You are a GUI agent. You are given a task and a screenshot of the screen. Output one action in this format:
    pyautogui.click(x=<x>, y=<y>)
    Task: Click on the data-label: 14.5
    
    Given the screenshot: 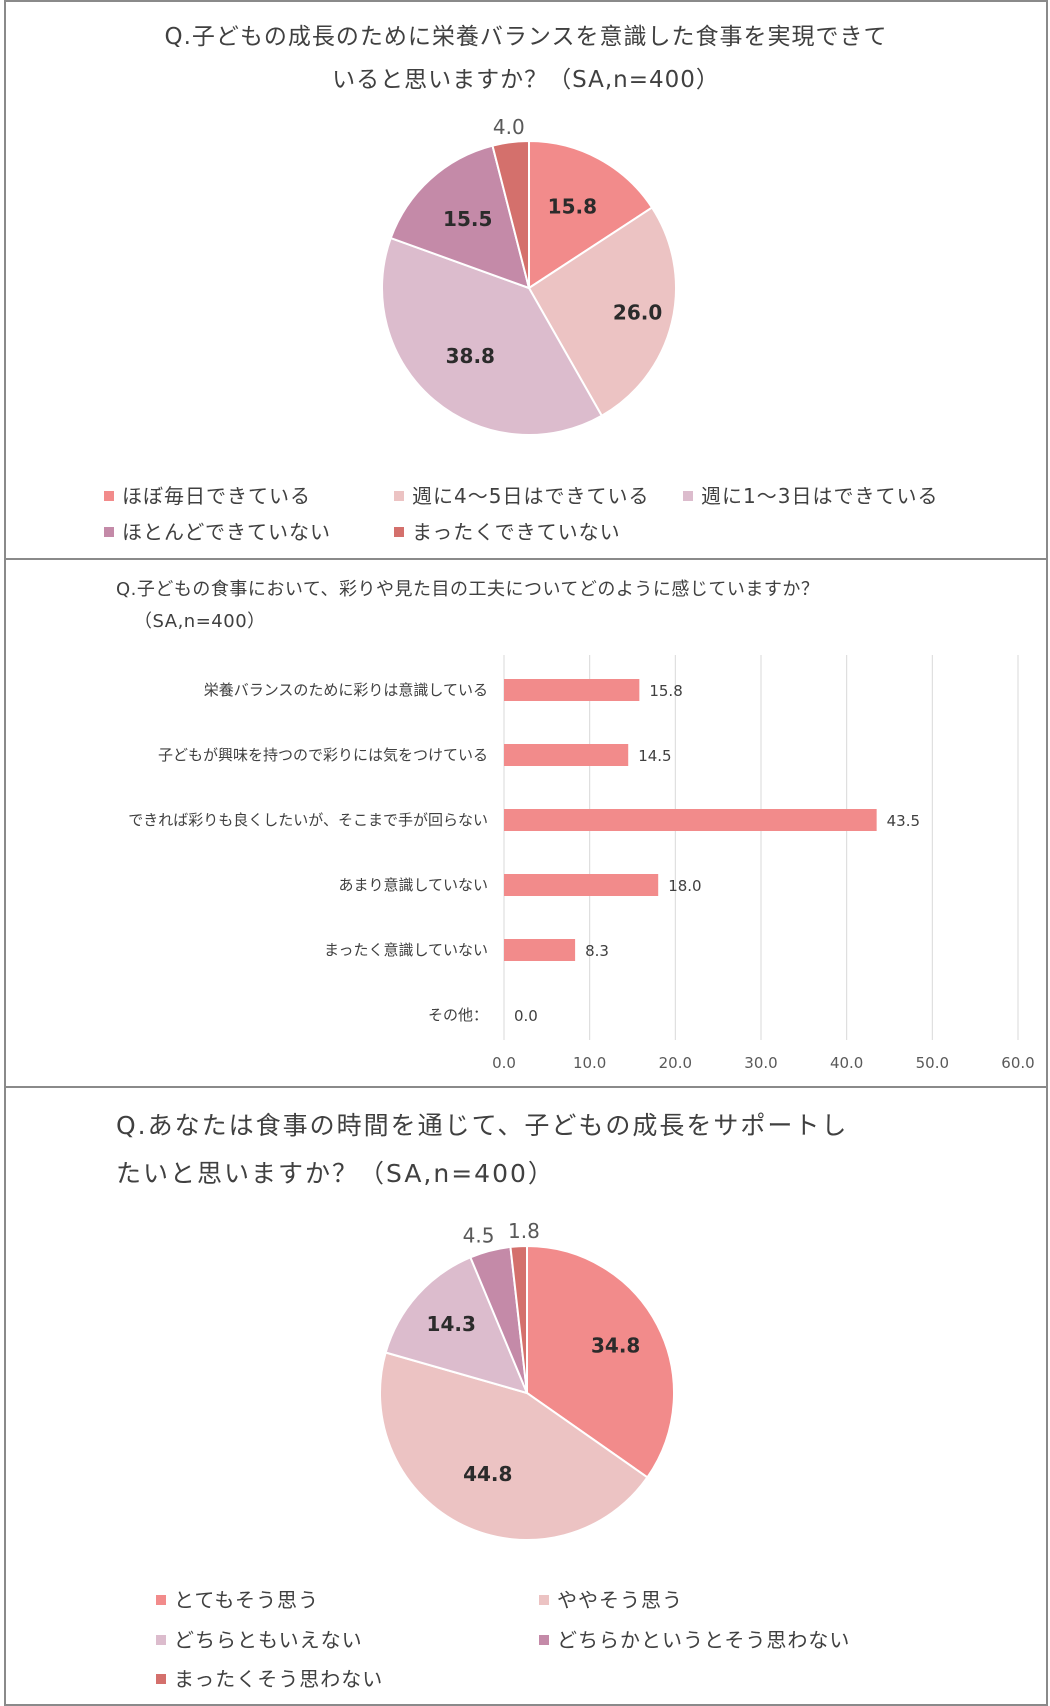 What is the action you would take?
    pyautogui.click(x=654, y=756)
    